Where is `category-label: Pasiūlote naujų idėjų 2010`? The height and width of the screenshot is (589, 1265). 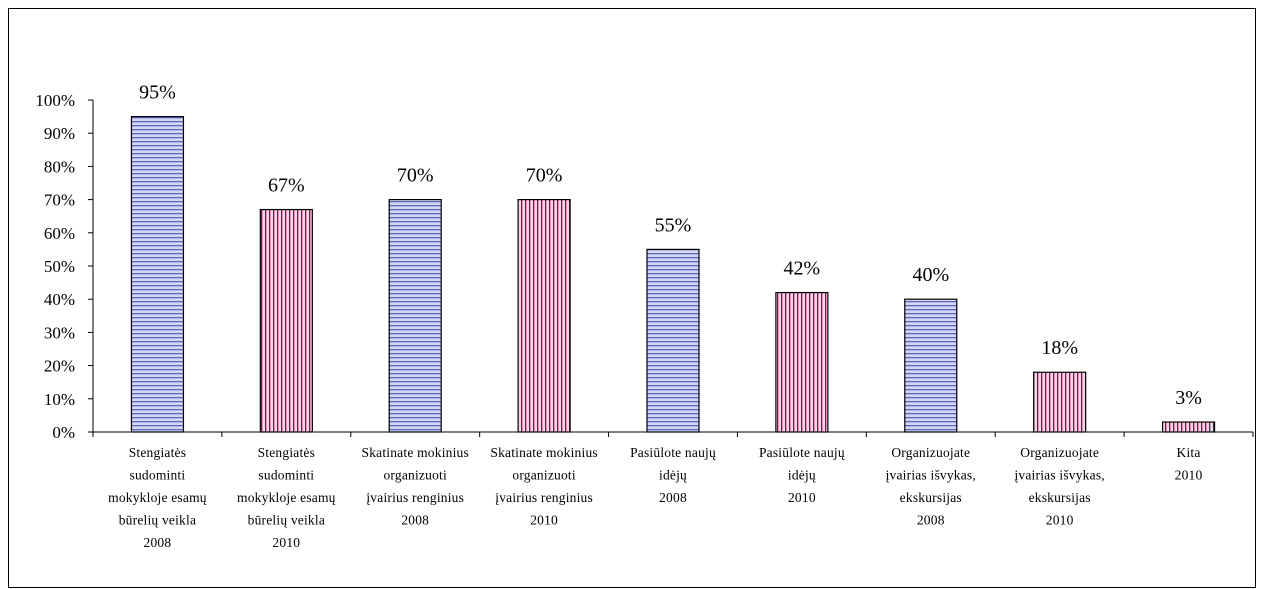 category-label: Pasiūlote naujų idėjų 2010 is located at coordinates (802, 475).